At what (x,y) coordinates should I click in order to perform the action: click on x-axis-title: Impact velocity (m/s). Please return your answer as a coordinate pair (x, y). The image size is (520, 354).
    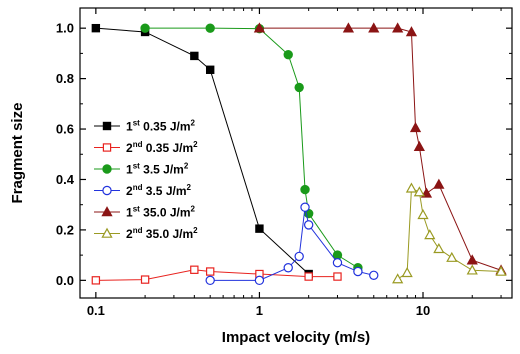
    Looking at the image, I should click on (296, 337).